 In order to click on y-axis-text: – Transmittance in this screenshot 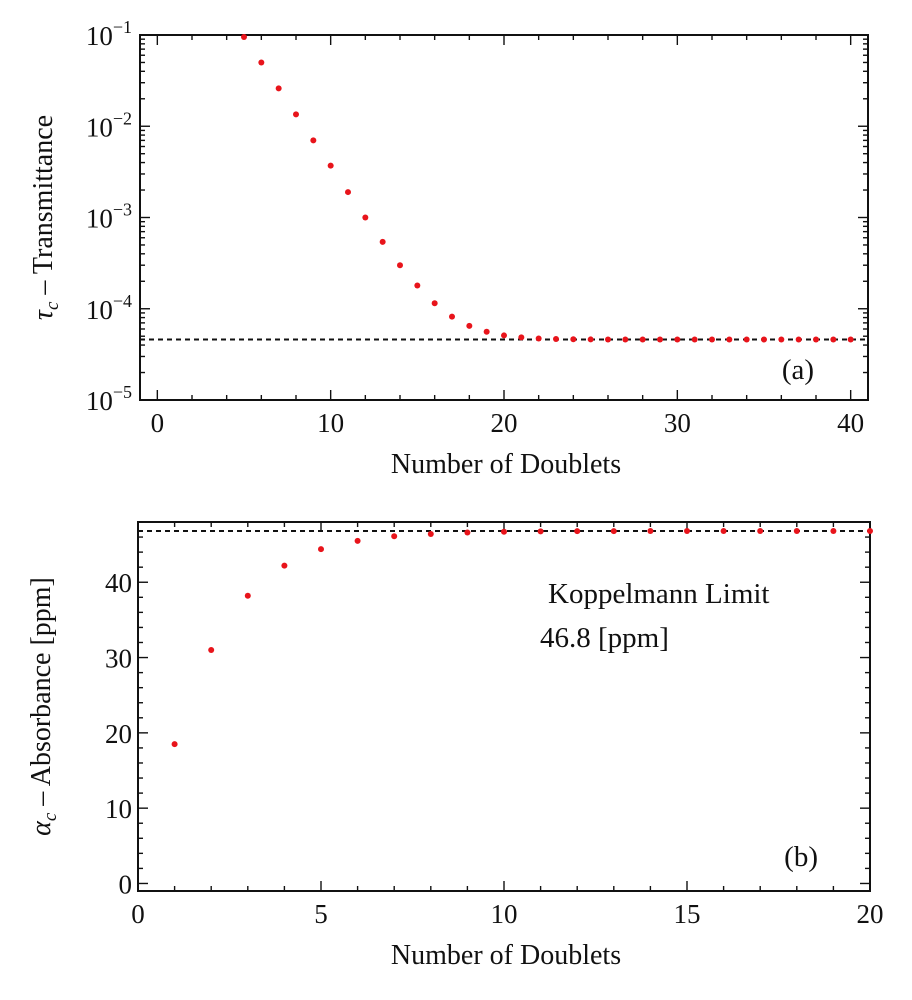, I will do `click(43, 208)`.